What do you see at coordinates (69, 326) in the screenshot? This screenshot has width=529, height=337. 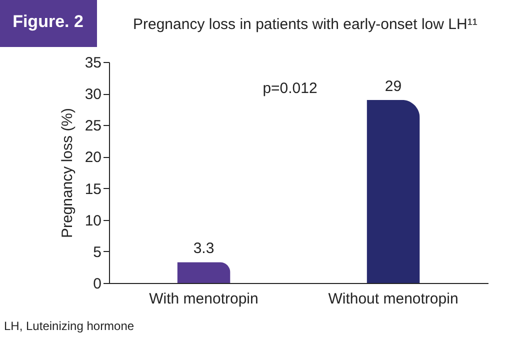 I see `text: LH, Luteinizing hormone` at bounding box center [69, 326].